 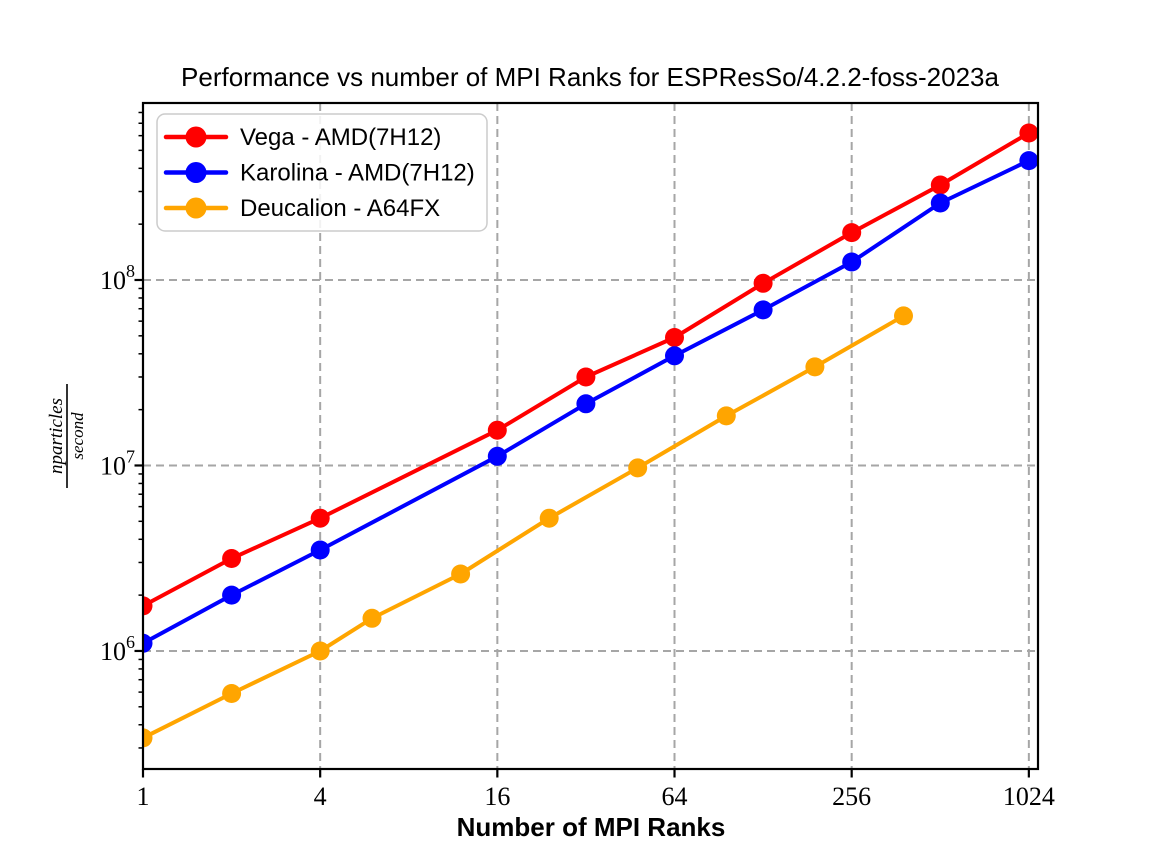 What do you see at coordinates (815, 367) in the screenshot?
I see `data-point-x192` at bounding box center [815, 367].